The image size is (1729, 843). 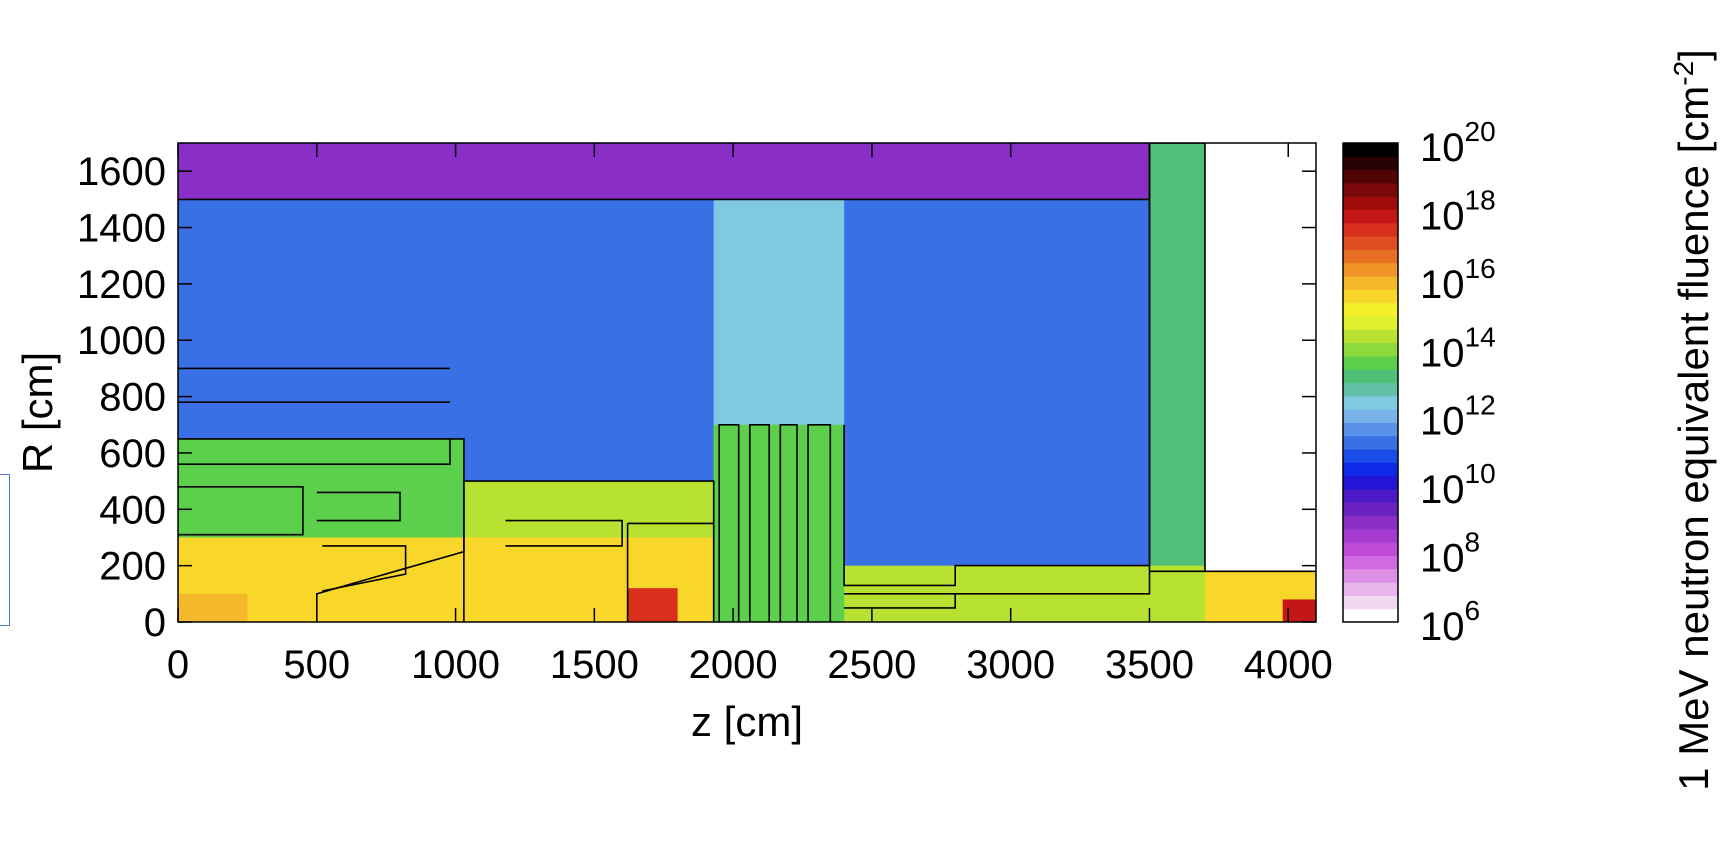 I want to click on x-tick-label: 3500, so click(x=1149, y=665).